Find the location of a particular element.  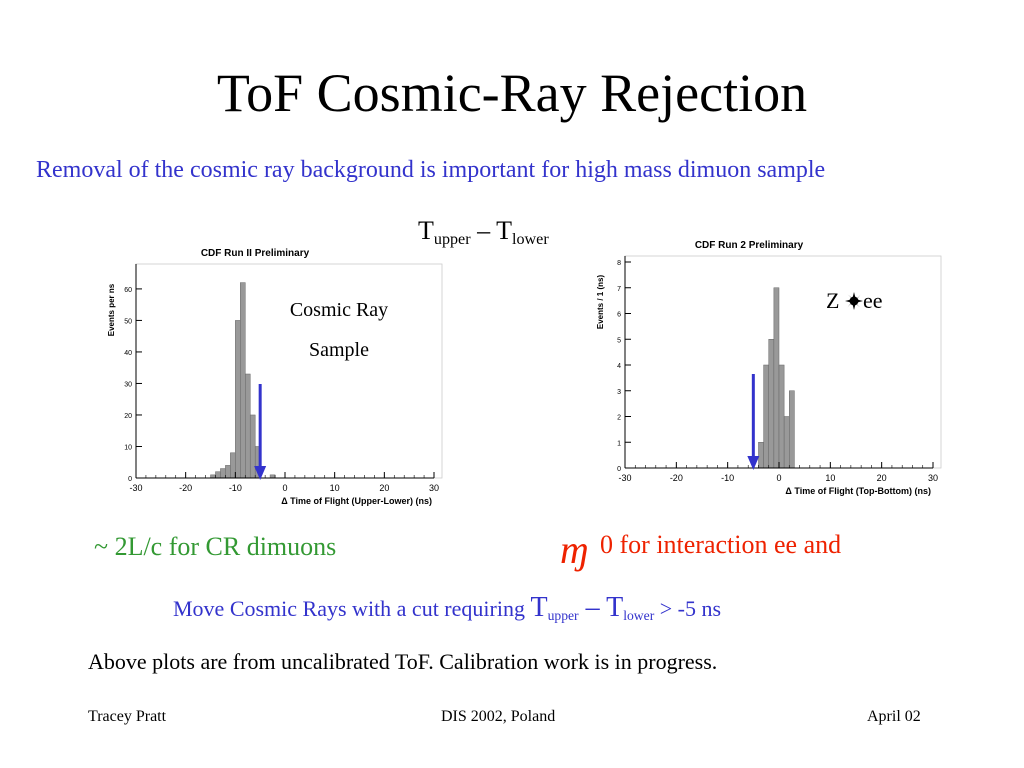

footer-author: Tracey Pratt is located at coordinates (127, 716).